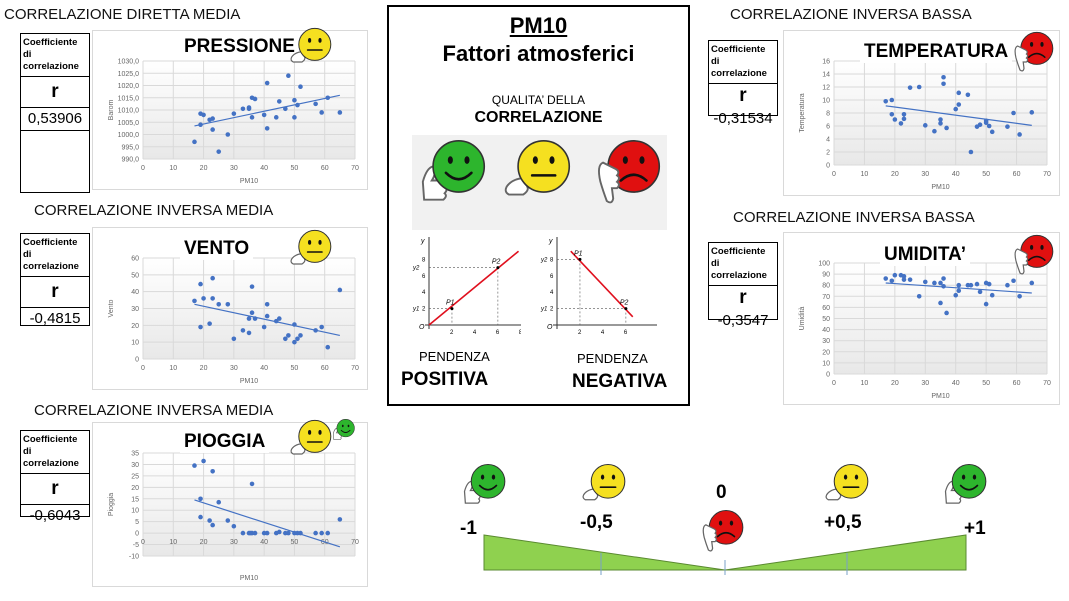  Describe the element at coordinates (154, 410) in the screenshot. I see `section-header-pioggia: CORRELAZIONE INVERSA MEDIA` at that location.